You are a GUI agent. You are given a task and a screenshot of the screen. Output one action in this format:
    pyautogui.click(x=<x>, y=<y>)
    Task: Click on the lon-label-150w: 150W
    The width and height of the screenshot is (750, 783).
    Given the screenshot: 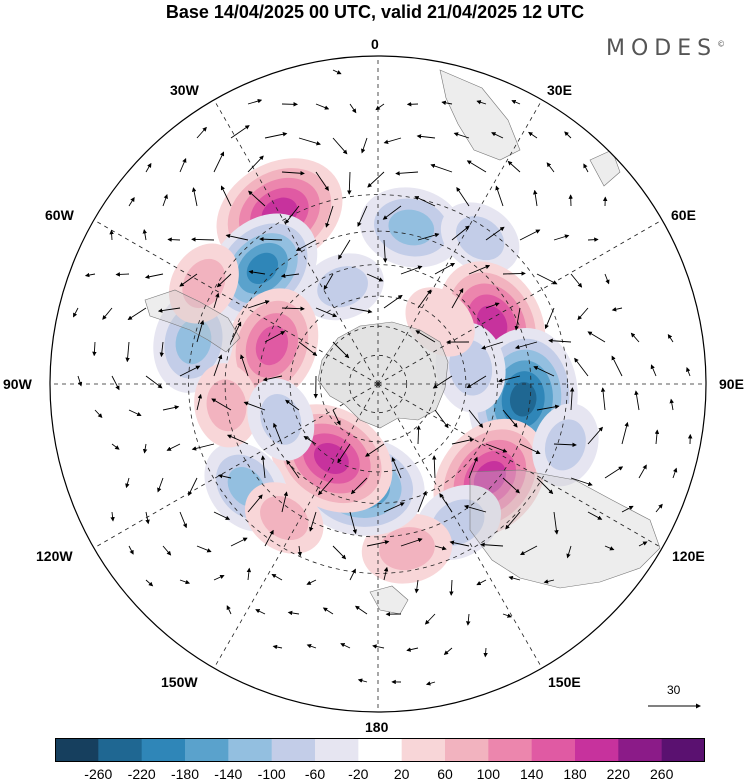 What is the action you would take?
    pyautogui.click(x=179, y=682)
    